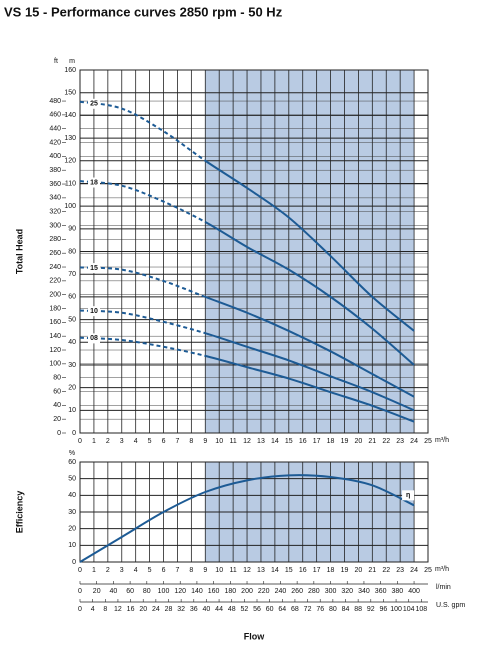 Image resolution: width=485 pixels, height=655 pixels. I want to click on series-label: 08, so click(94, 338).